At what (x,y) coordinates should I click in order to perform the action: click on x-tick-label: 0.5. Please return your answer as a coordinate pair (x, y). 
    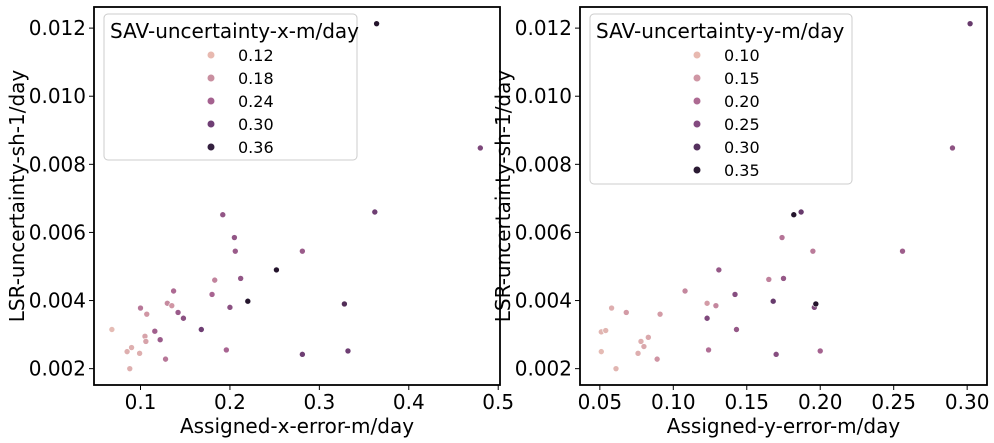
    Looking at the image, I should click on (498, 402).